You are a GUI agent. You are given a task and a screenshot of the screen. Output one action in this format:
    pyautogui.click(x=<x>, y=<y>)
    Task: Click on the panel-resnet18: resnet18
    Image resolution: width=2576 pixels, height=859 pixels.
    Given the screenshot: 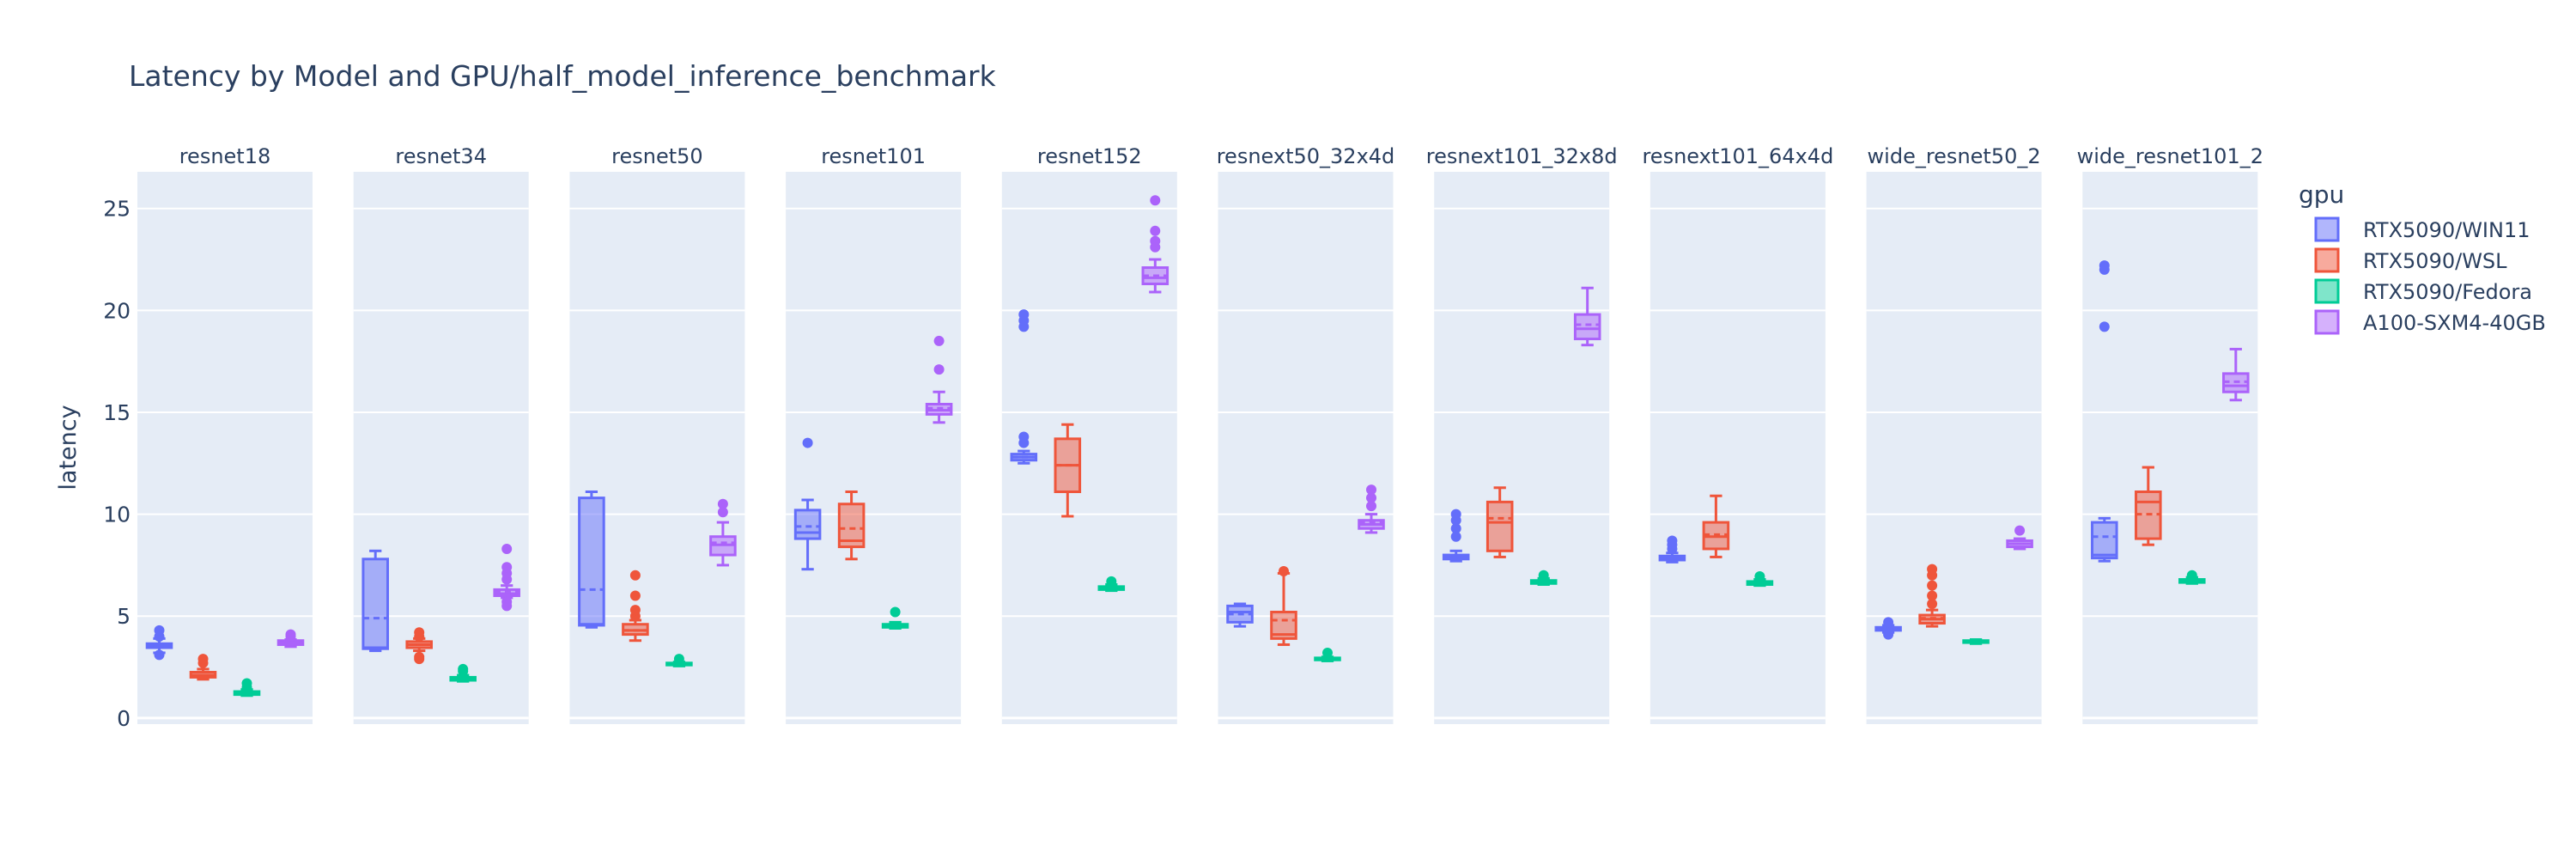 What is the action you would take?
    pyautogui.click(x=225, y=434)
    